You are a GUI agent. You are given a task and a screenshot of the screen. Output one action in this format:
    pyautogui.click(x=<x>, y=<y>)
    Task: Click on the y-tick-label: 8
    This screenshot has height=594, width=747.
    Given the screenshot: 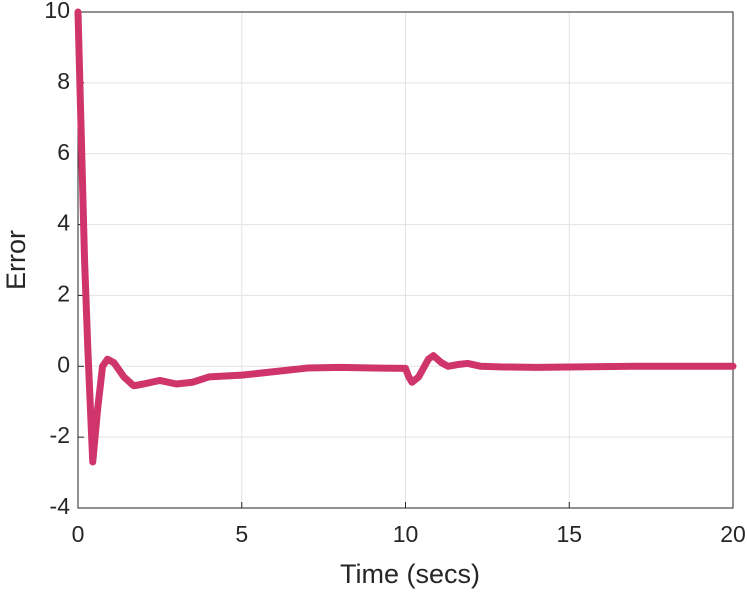 What is the action you would take?
    pyautogui.click(x=63, y=81)
    